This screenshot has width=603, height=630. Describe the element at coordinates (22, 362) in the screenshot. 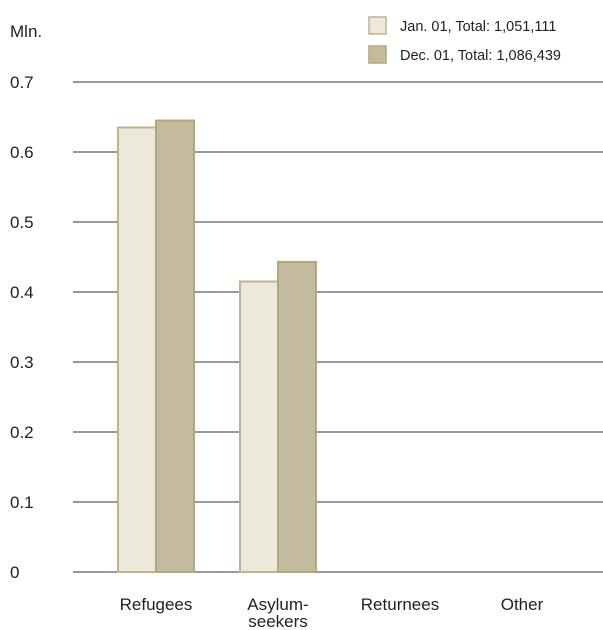

I see `y-tick-label: 0.3` at that location.